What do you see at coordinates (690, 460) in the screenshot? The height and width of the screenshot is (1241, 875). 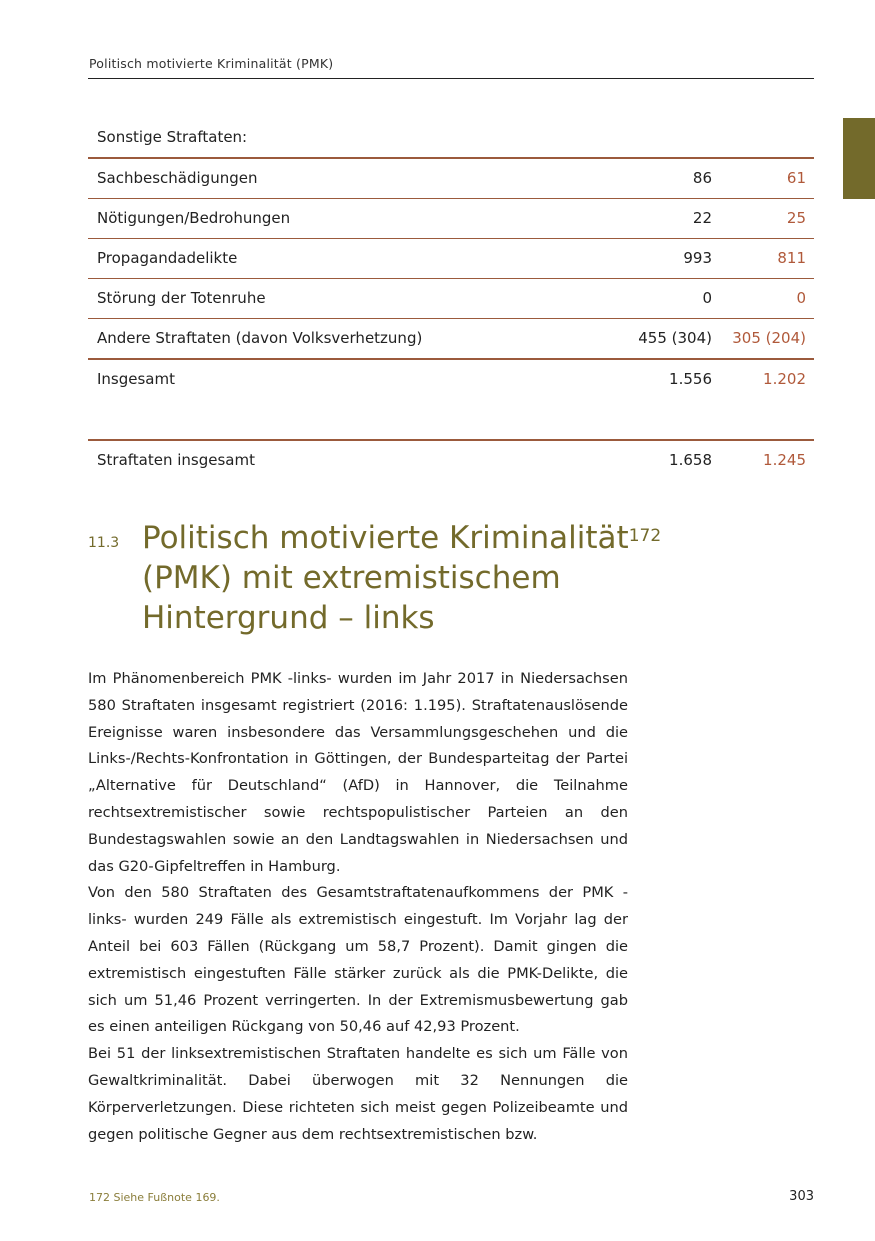 I see `value-2016: 1.658` at bounding box center [690, 460].